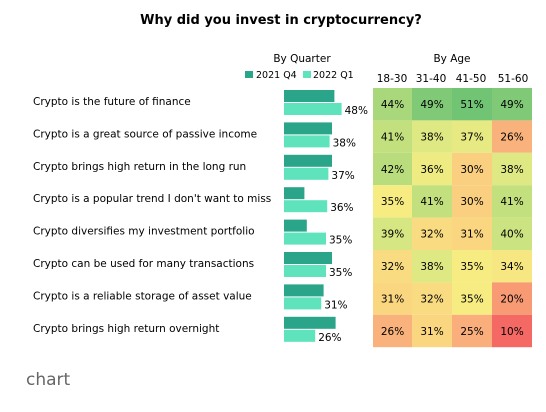  Describe the element at coordinates (48, 380) in the screenshot. I see `caption: chart` at that location.